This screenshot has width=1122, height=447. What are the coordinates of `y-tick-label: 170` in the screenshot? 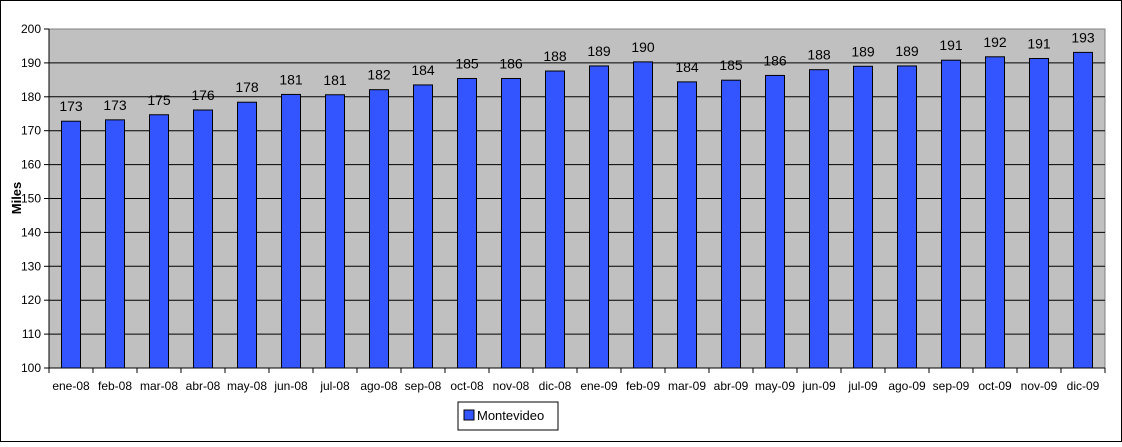 It's located at (31, 131).